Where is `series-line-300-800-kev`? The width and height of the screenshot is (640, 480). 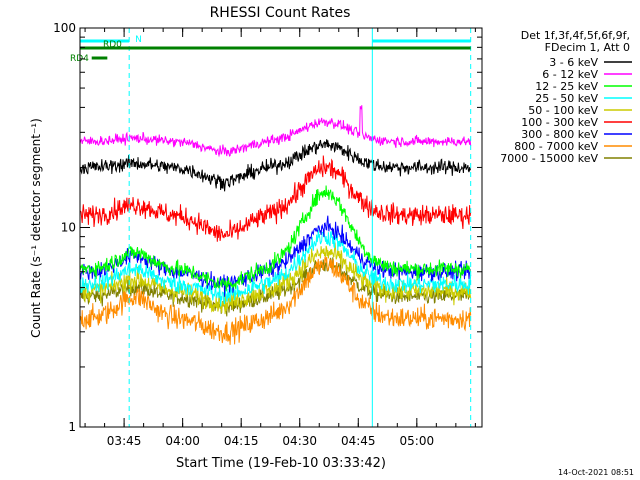
series-line-300-800-kev is located at coordinates (276, 256).